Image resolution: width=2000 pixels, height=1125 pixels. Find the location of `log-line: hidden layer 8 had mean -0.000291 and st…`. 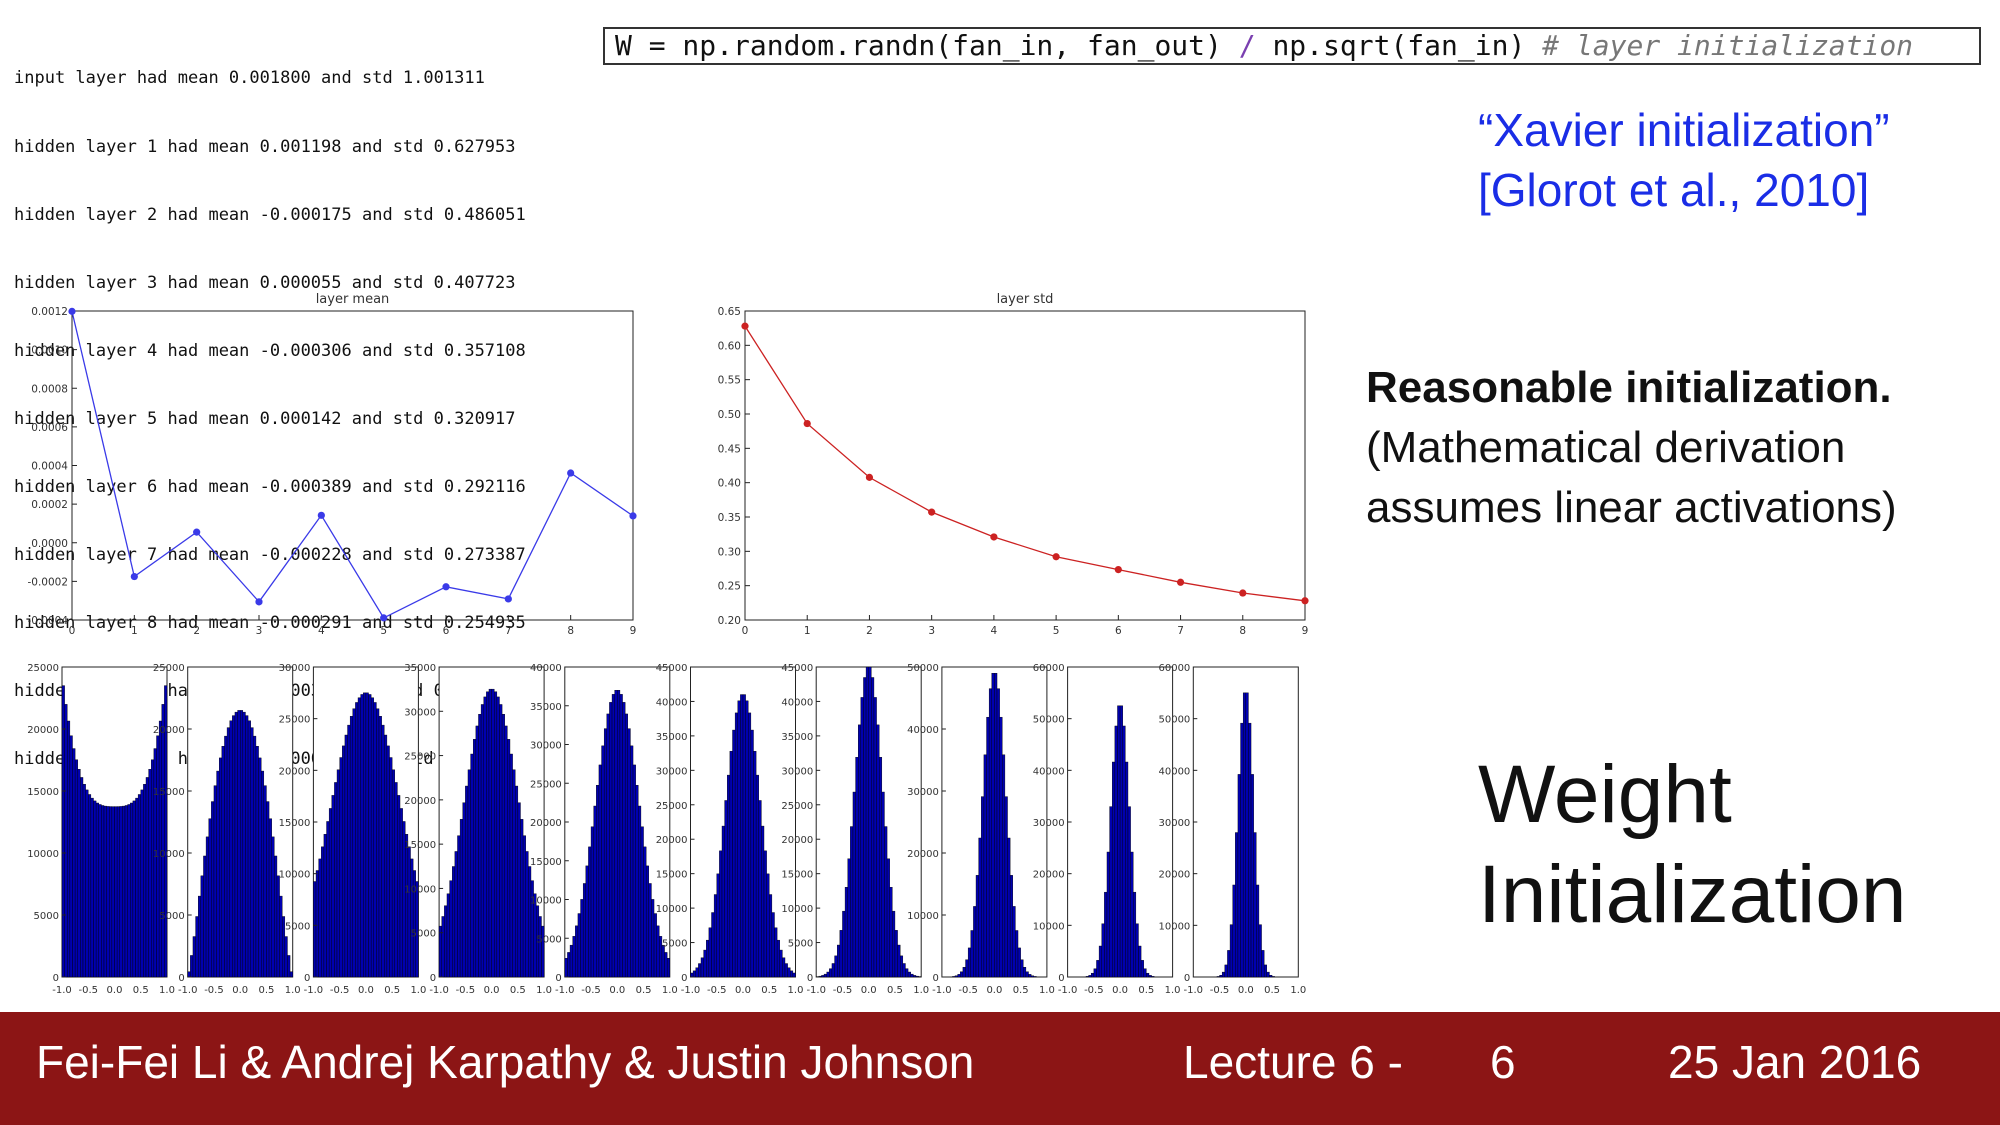

log-line: hidden layer 8 had mean -0.000291 and st… is located at coordinates (270, 623).